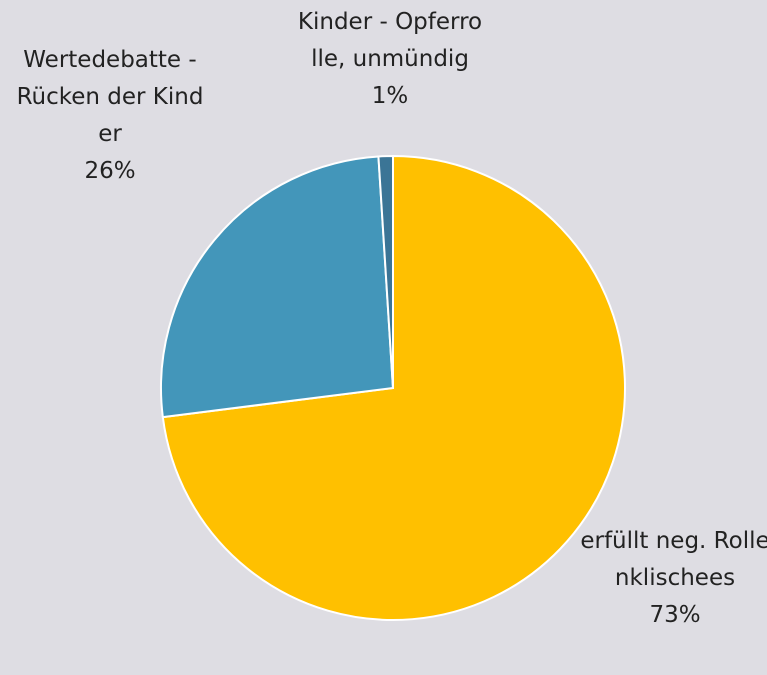  What do you see at coordinates (390, 96) in the screenshot?
I see `value-label: 1%` at bounding box center [390, 96].